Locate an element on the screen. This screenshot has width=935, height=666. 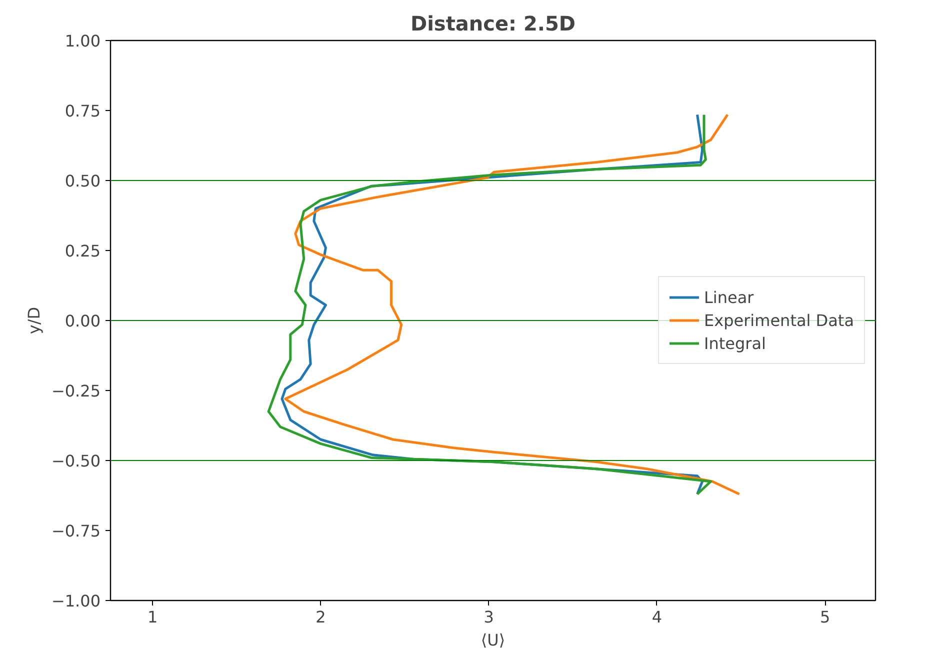
y-tick-label: −1.00 is located at coordinates (75, 601).